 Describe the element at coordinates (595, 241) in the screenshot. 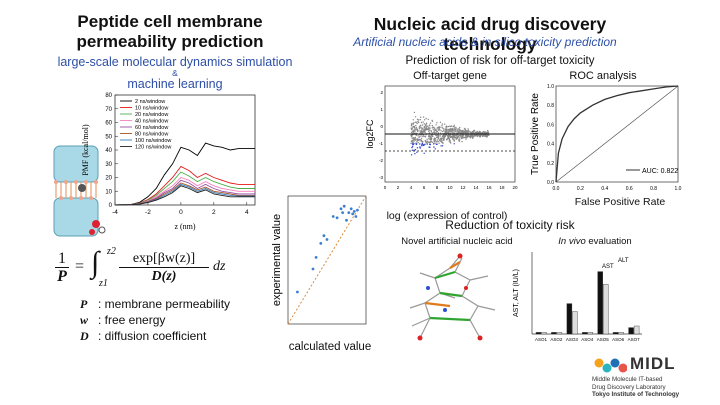

I see `invivo-label: In vivo evaluation` at that location.